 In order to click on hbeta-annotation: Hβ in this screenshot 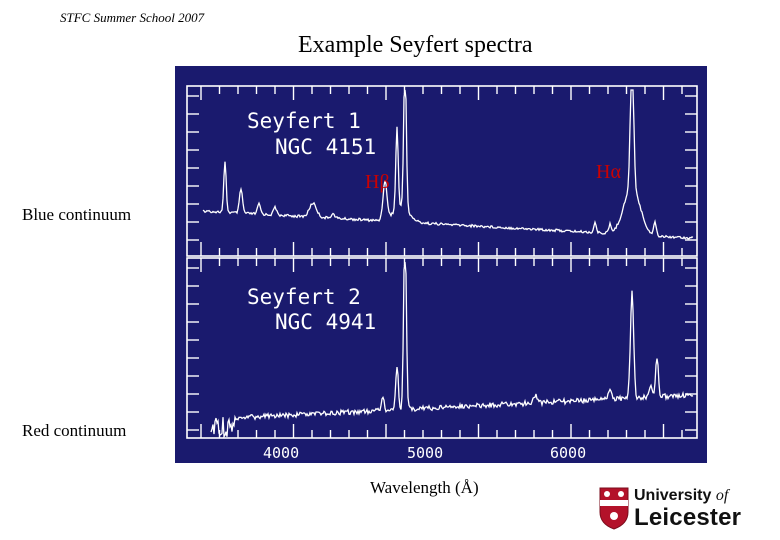, I will do `click(377, 182)`.